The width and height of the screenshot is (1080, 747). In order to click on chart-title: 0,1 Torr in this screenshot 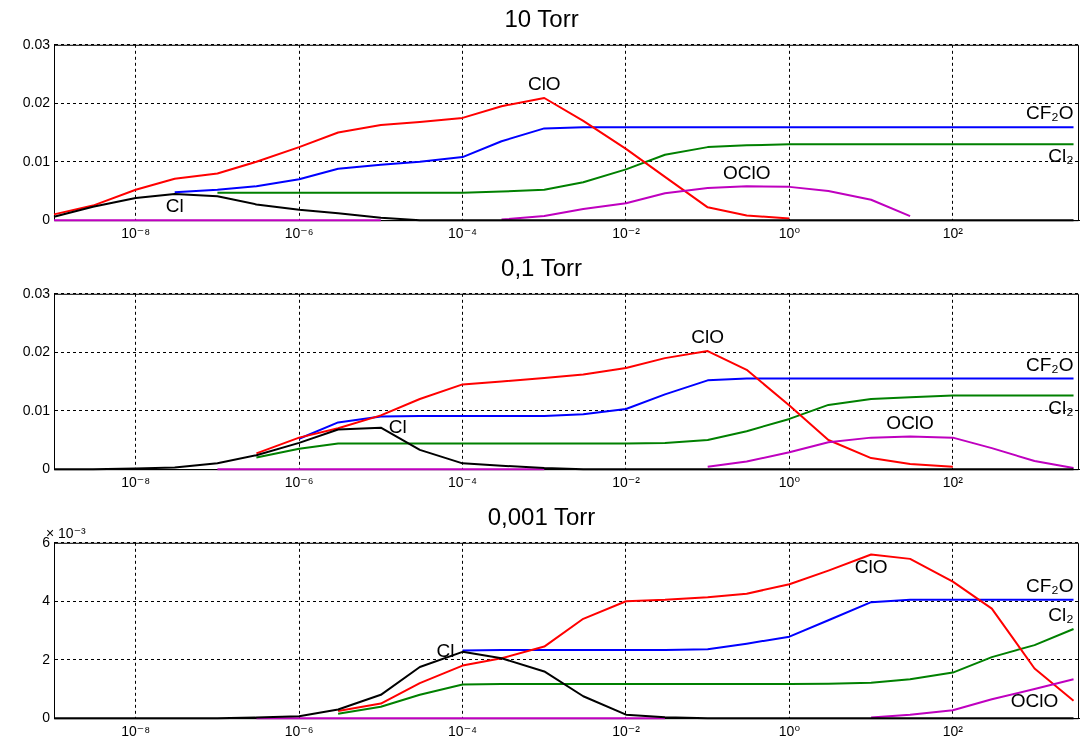, I will do `click(541, 268)`.